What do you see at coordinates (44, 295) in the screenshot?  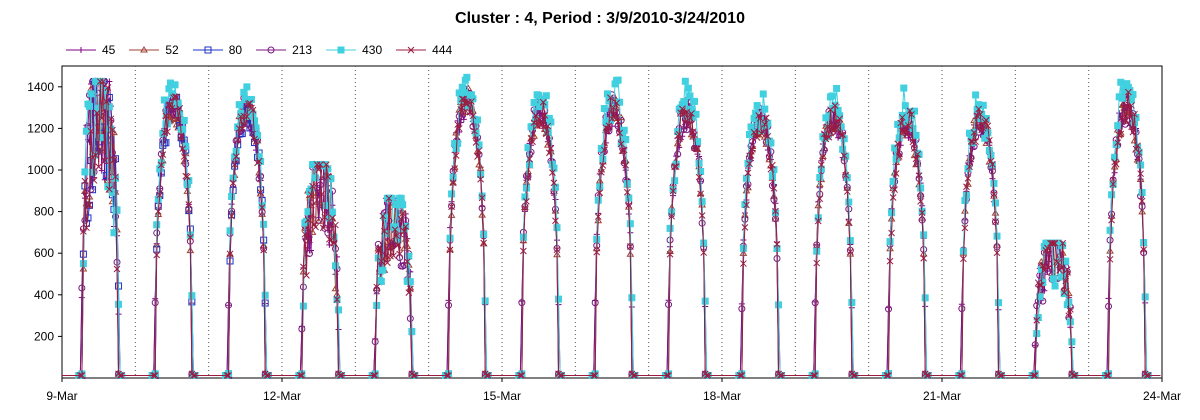 I see `y-tick-label: 400` at bounding box center [44, 295].